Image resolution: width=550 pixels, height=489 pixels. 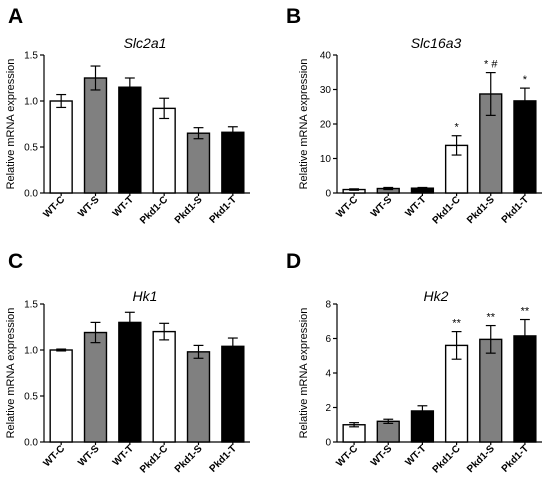 What do you see at coordinates (436, 43) in the screenshot?
I see `chart-title: Slc16a3` at bounding box center [436, 43].